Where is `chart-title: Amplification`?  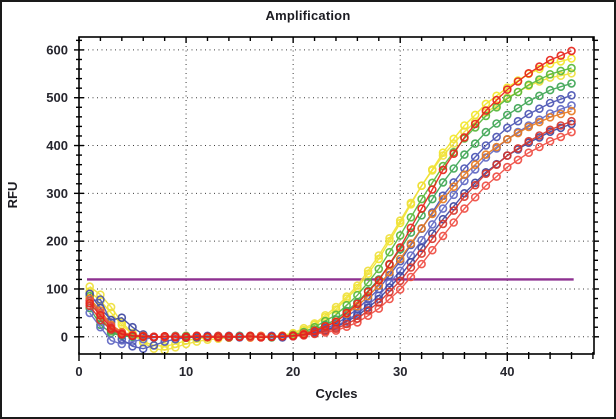
chart-title: Amplification is located at coordinates (308, 15).